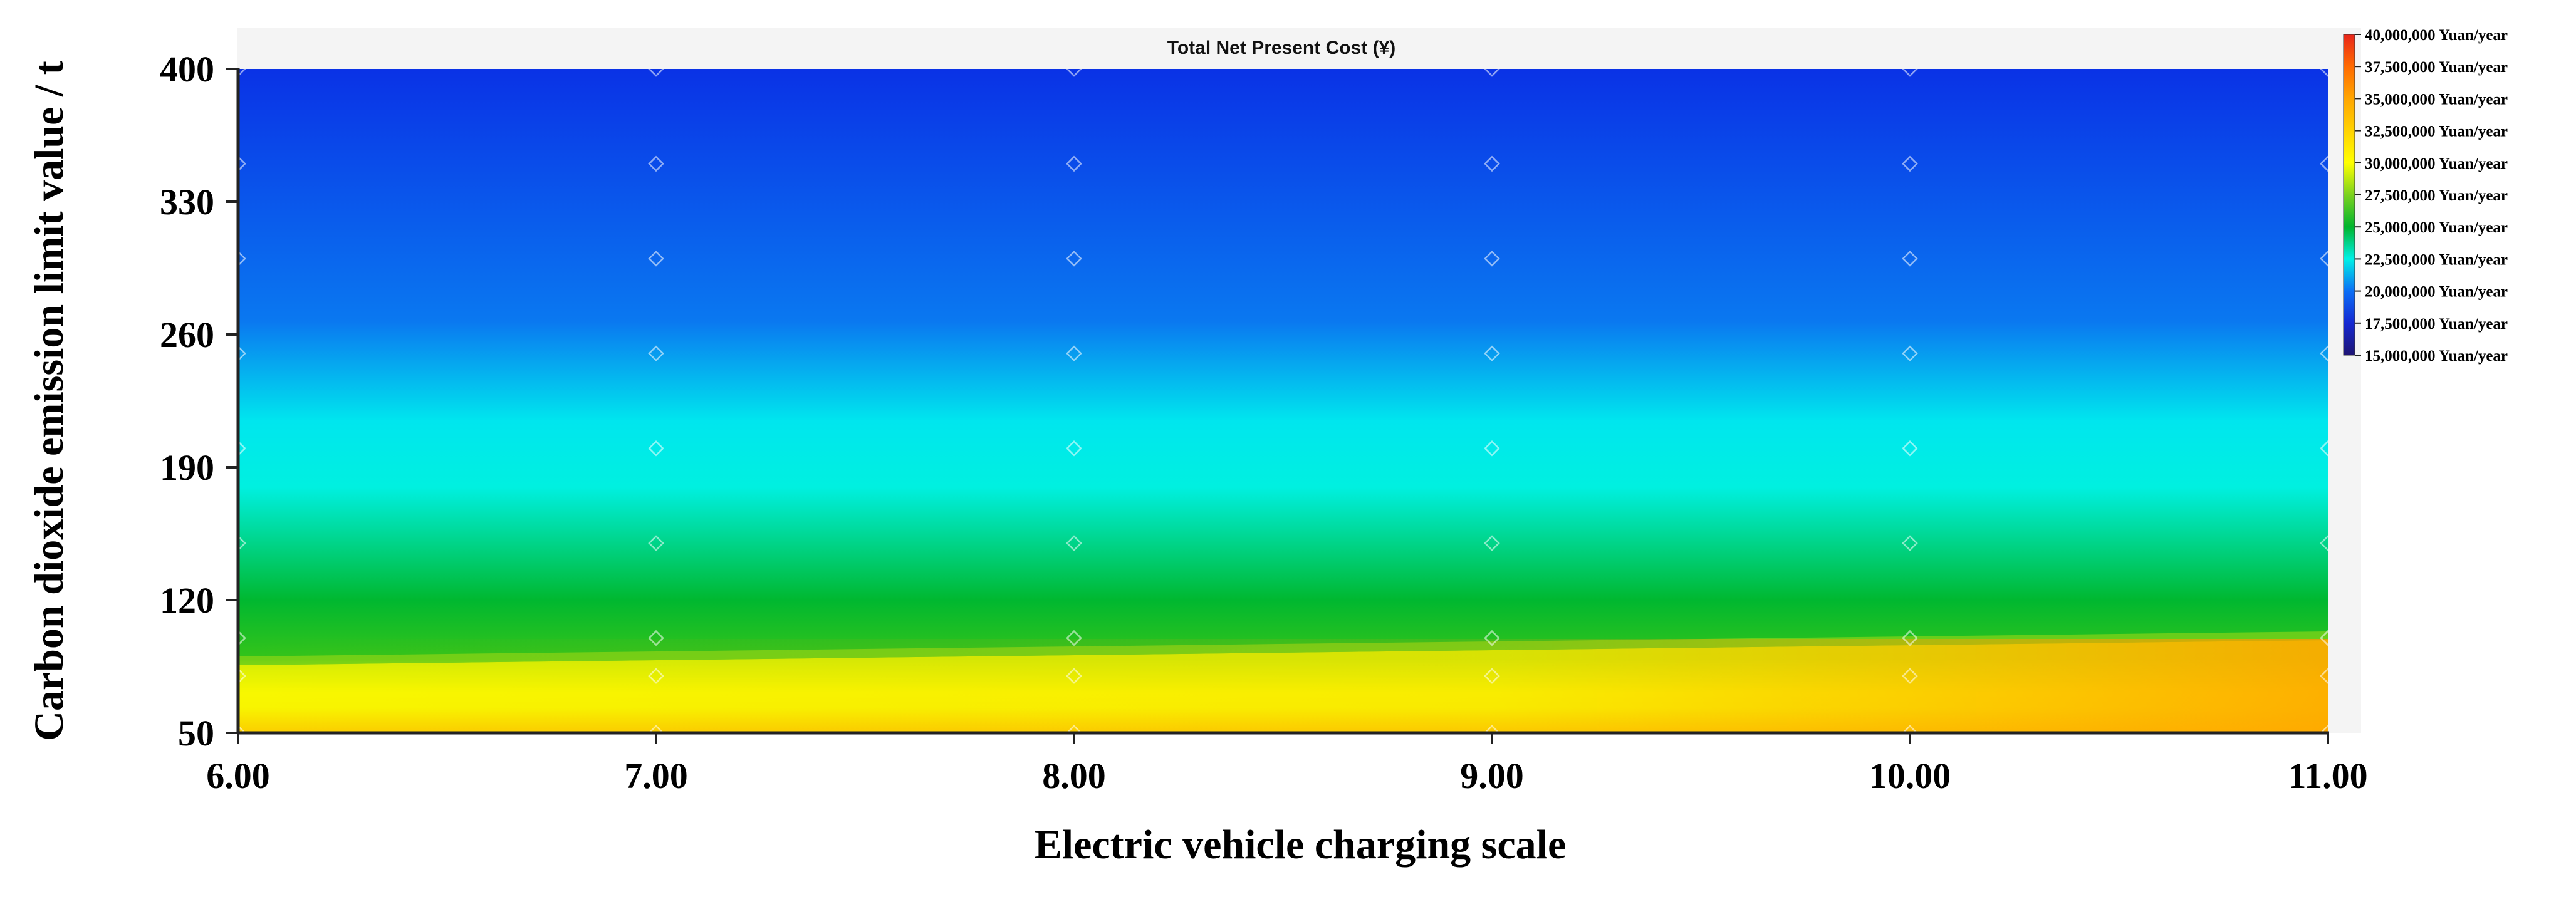 The width and height of the screenshot is (2576, 897). Describe the element at coordinates (2327, 775) in the screenshot. I see `x-tick-label: 11.00` at that location.